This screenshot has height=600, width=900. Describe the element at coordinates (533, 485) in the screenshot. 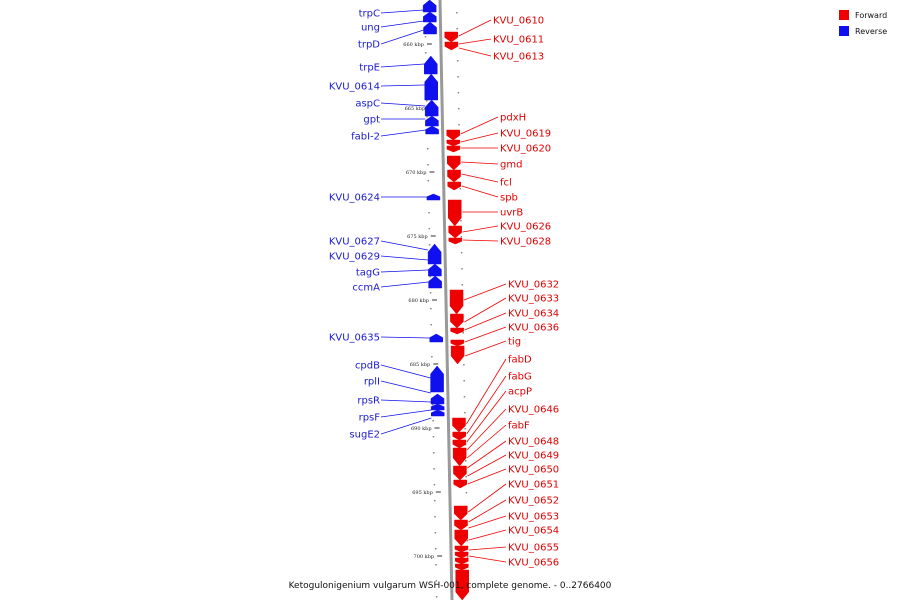

I see `forward-gene-label: KVU_0651` at that location.